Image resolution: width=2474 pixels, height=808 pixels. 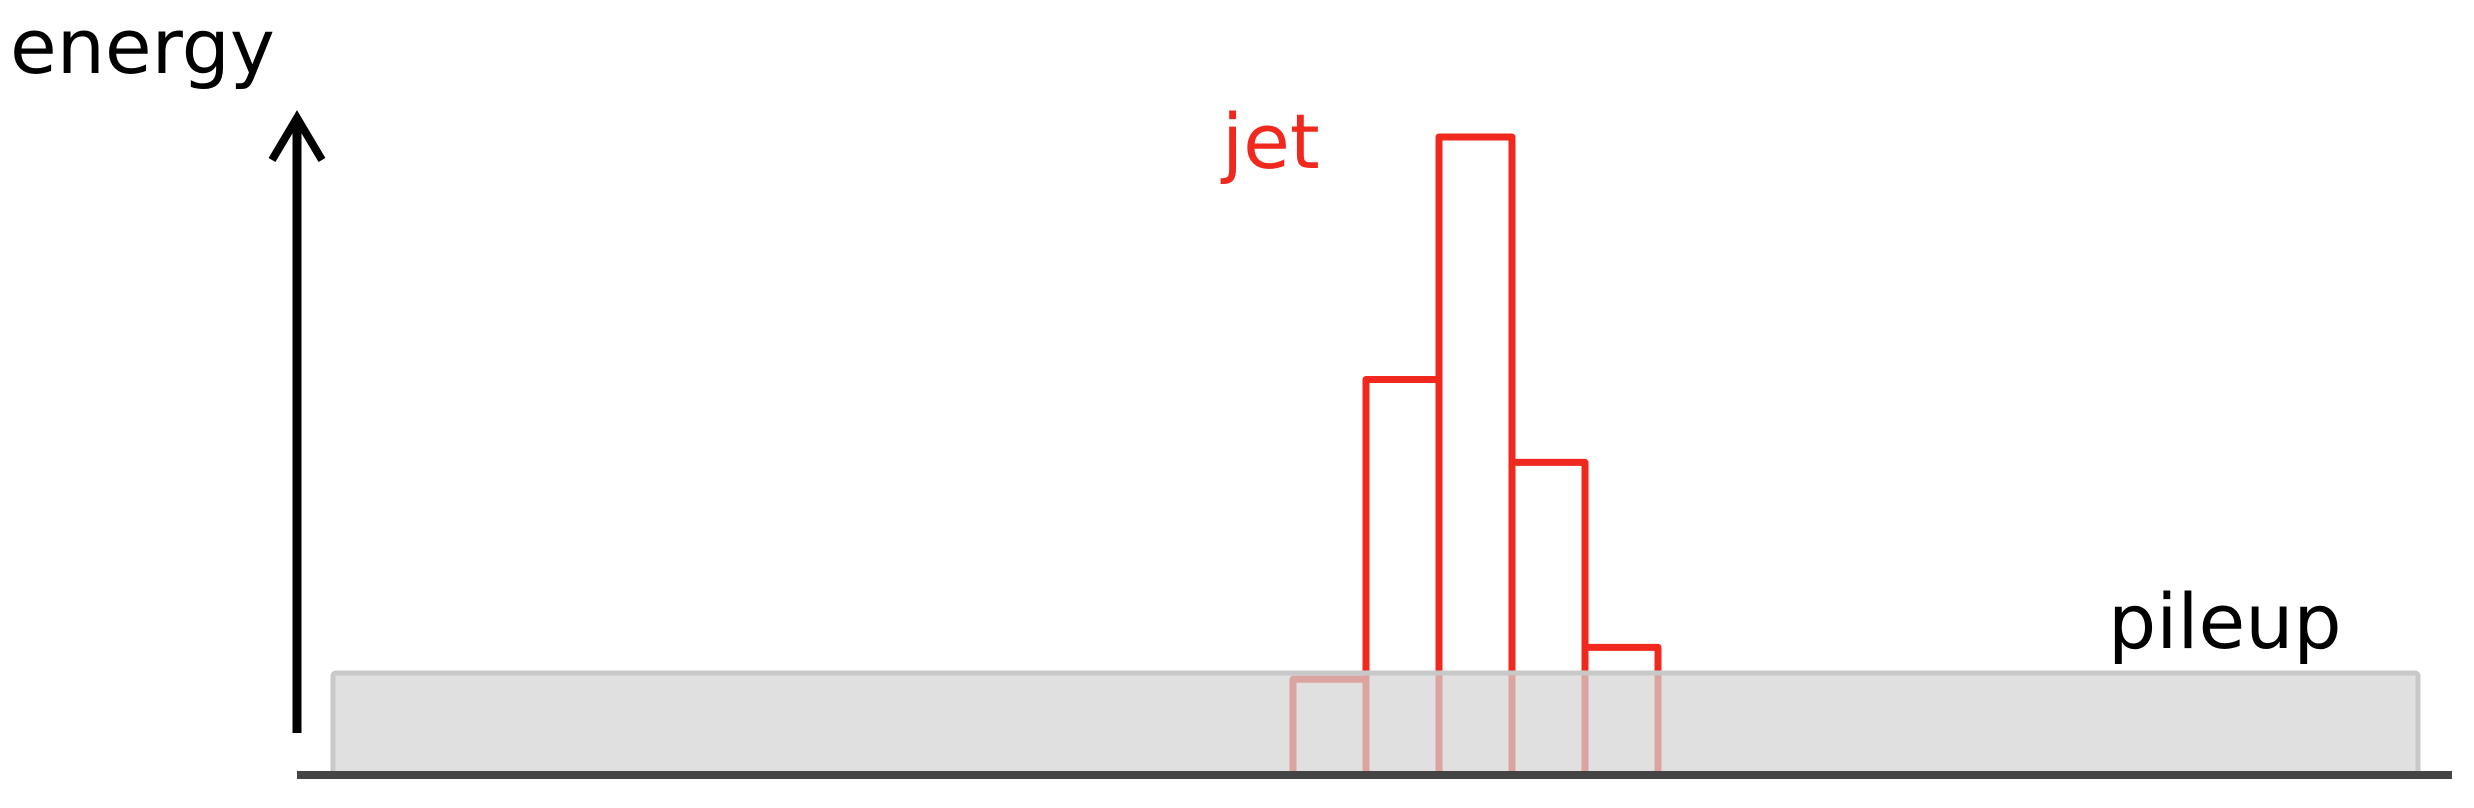 What do you see at coordinates (2225, 621) in the screenshot?
I see `pileup-label: pileup` at bounding box center [2225, 621].